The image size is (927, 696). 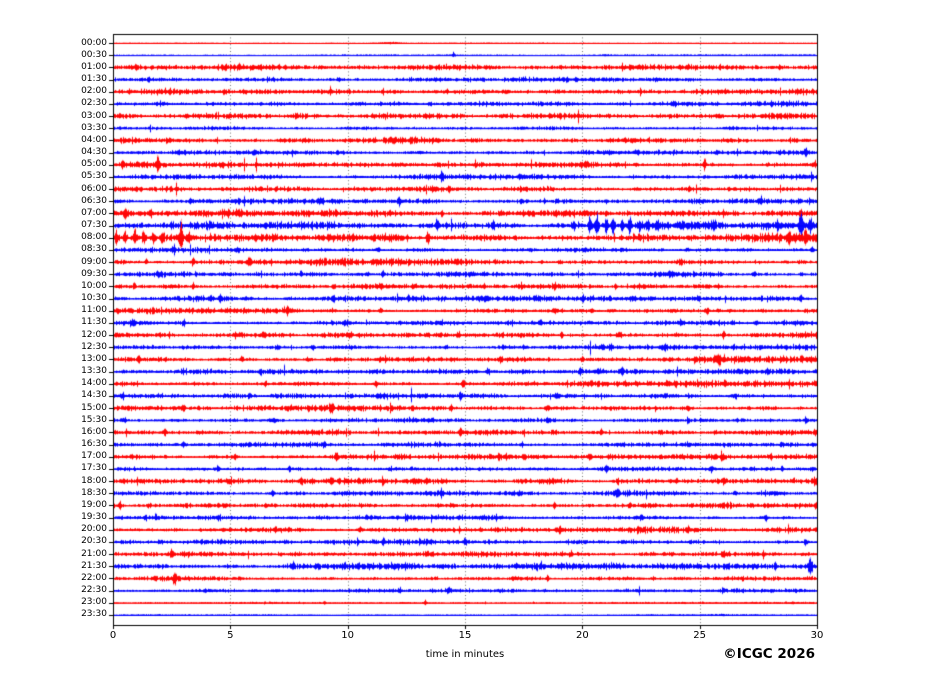 What do you see at coordinates (94, 249) in the screenshot?
I see `y-tick-label: 08:30` at bounding box center [94, 249].